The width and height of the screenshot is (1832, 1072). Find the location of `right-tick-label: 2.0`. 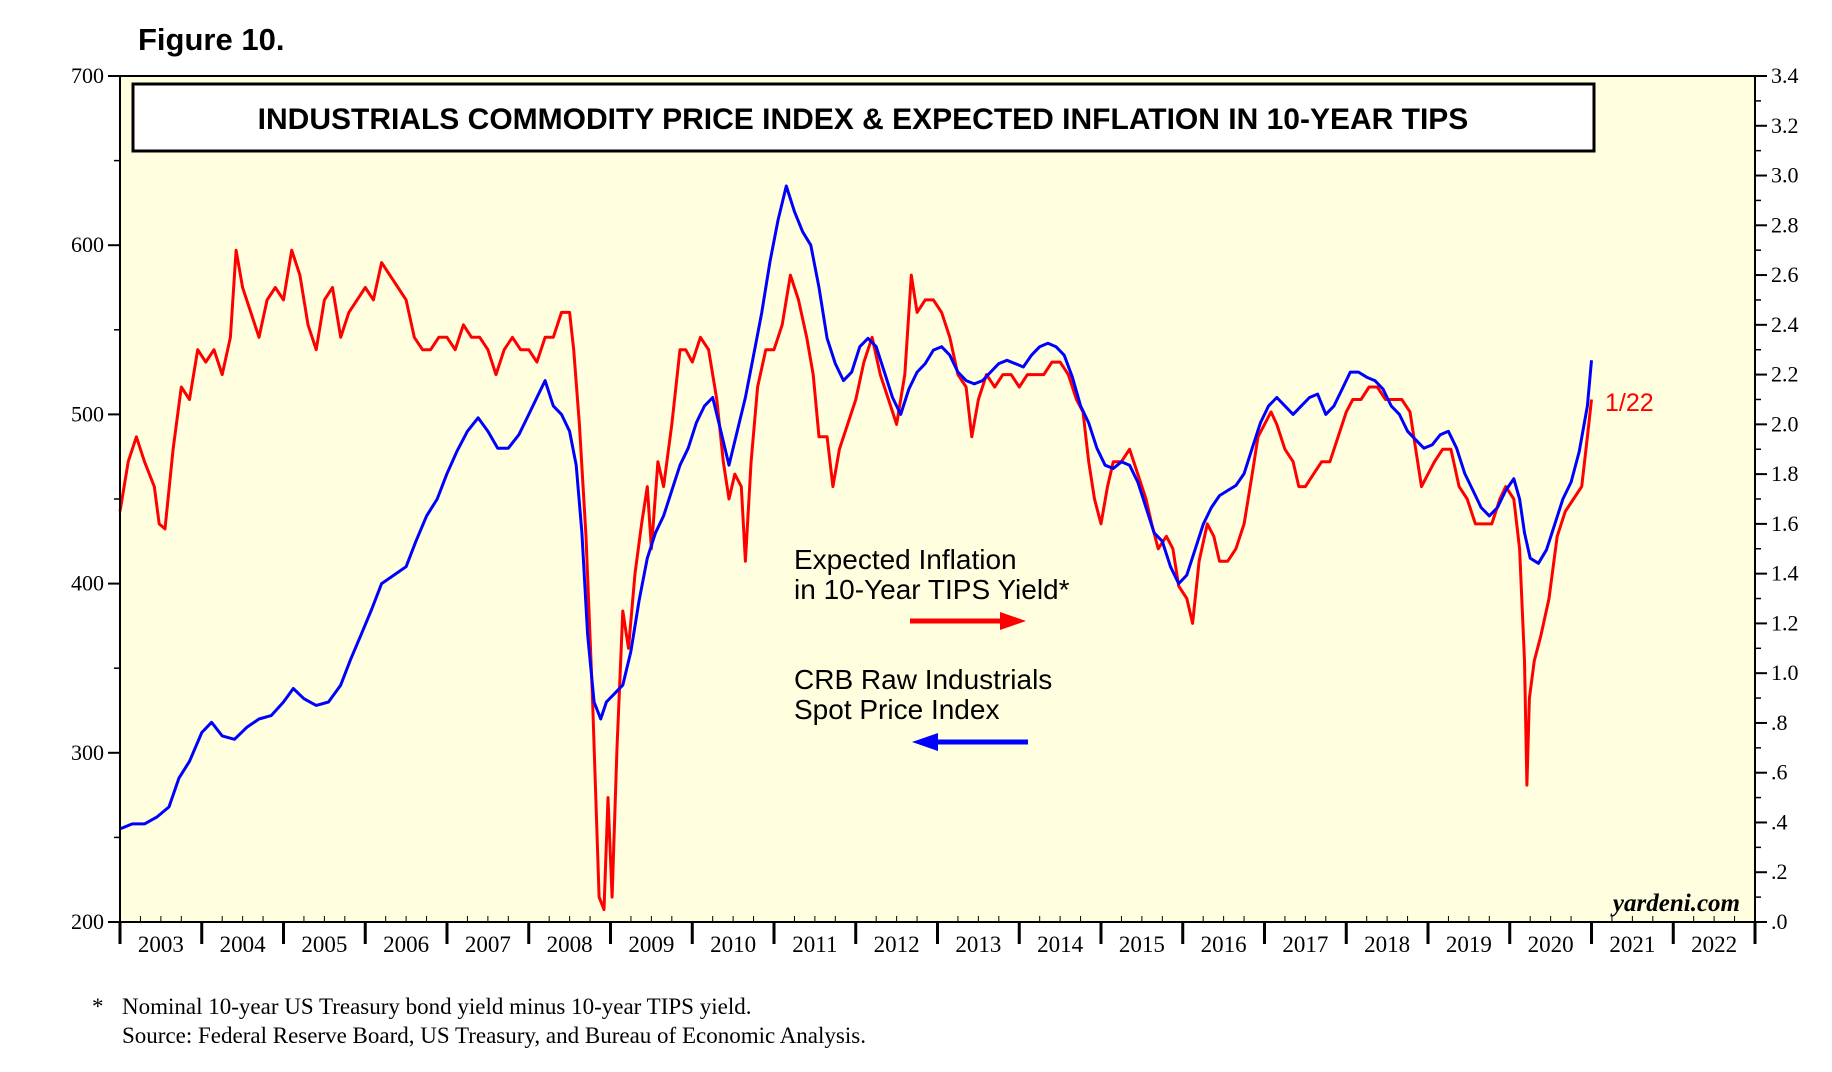

right-tick-label: 2.0 is located at coordinates (1785, 423).